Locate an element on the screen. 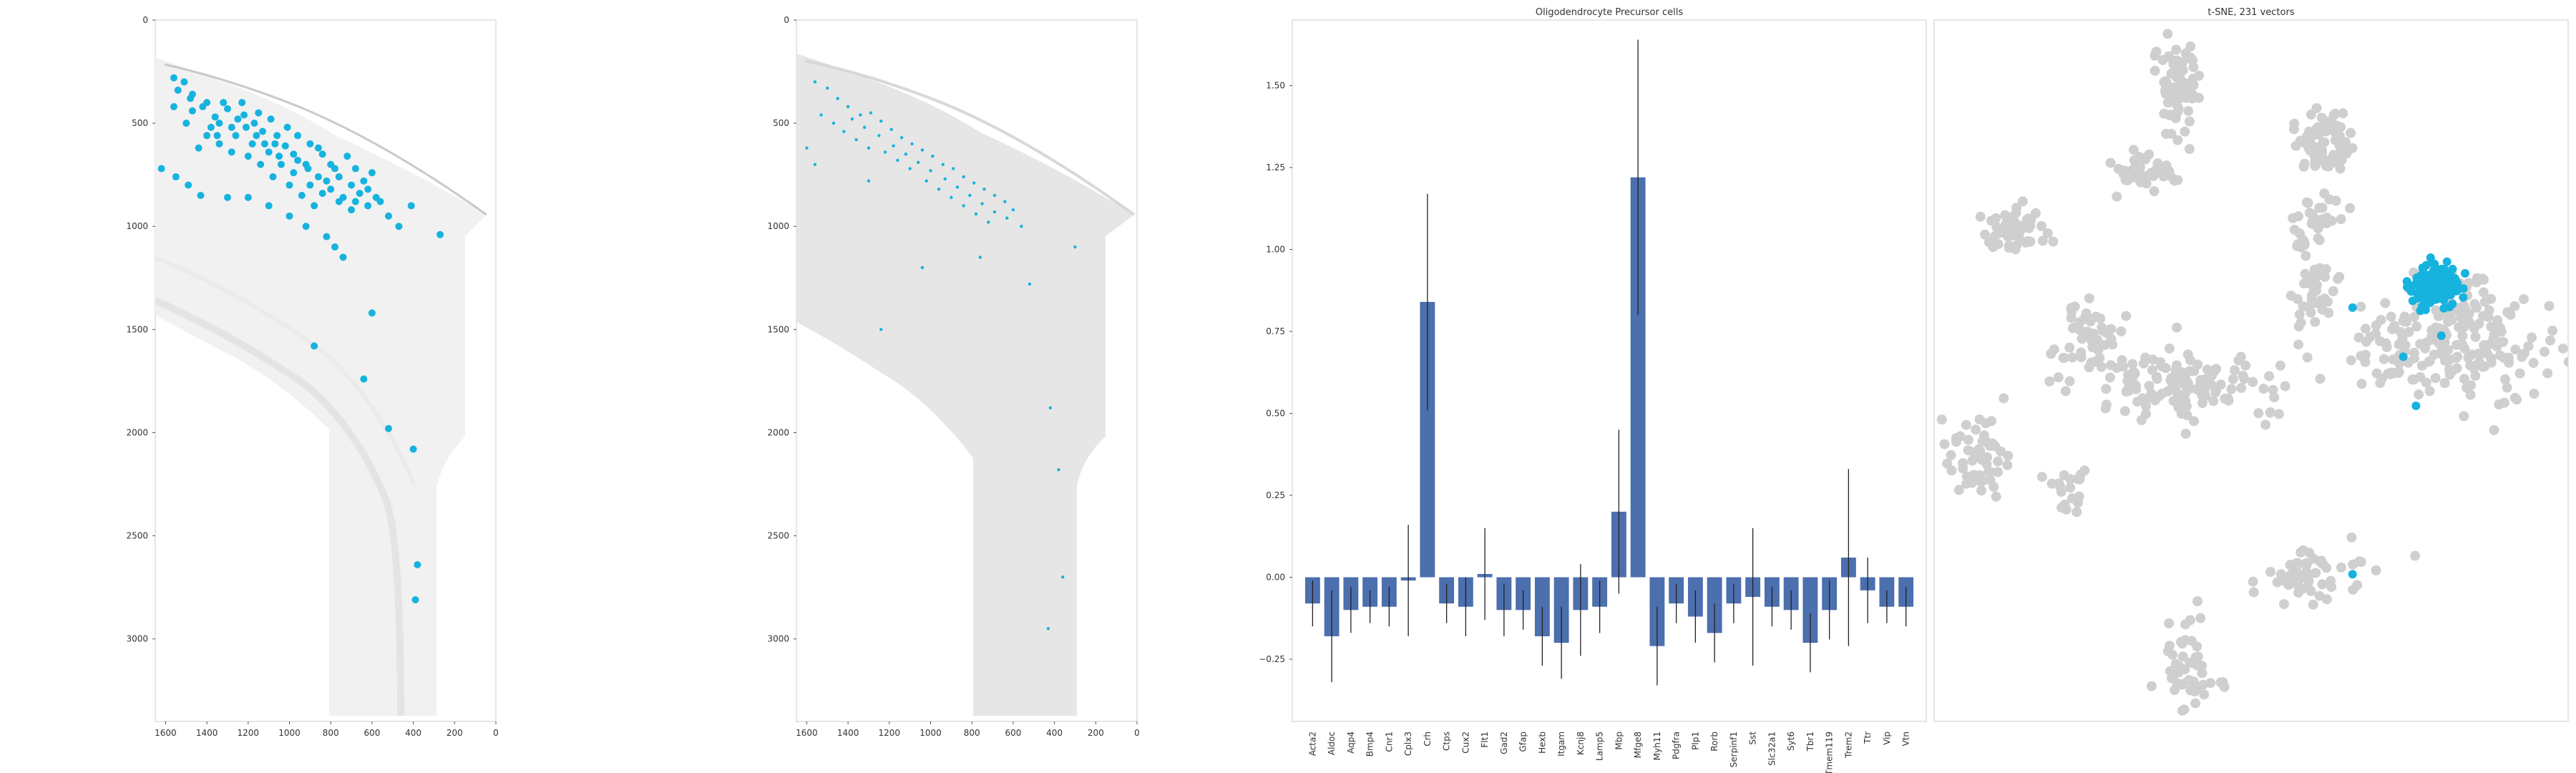 This screenshot has height=773, width=2576. spatial-cells-x-tick-label: 600 is located at coordinates (1013, 733).